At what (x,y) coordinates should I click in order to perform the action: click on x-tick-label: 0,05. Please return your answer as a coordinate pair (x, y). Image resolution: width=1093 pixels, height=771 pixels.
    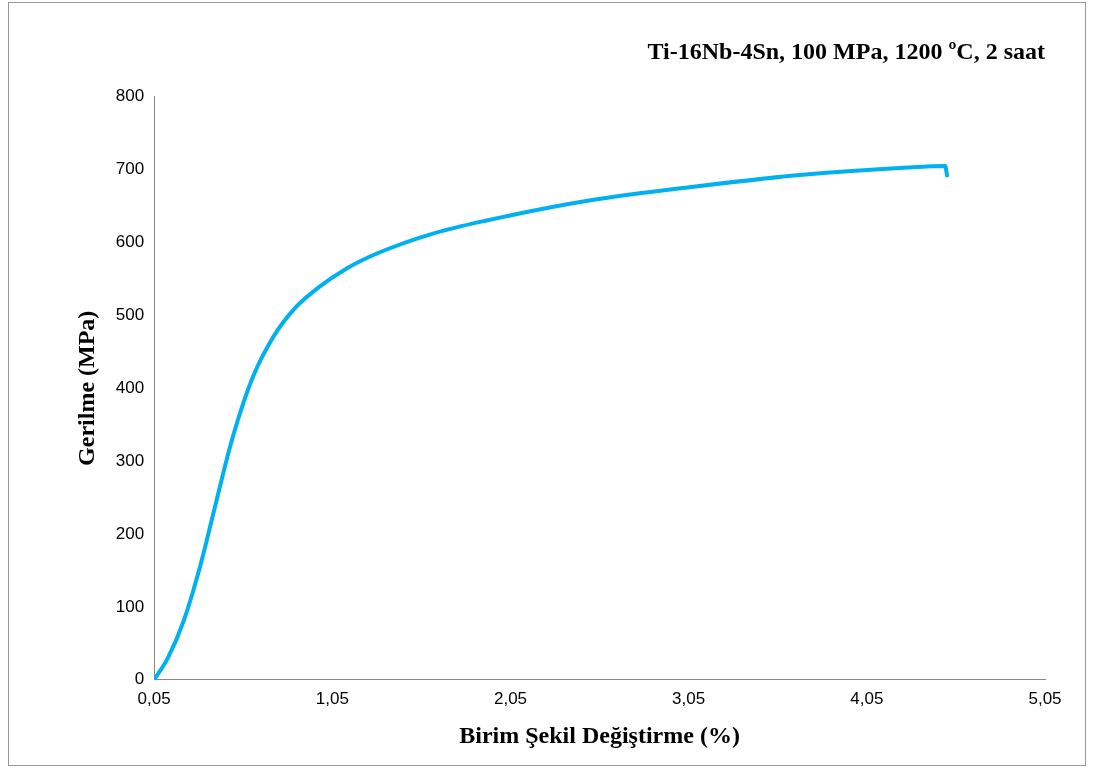
    Looking at the image, I should click on (154, 698).